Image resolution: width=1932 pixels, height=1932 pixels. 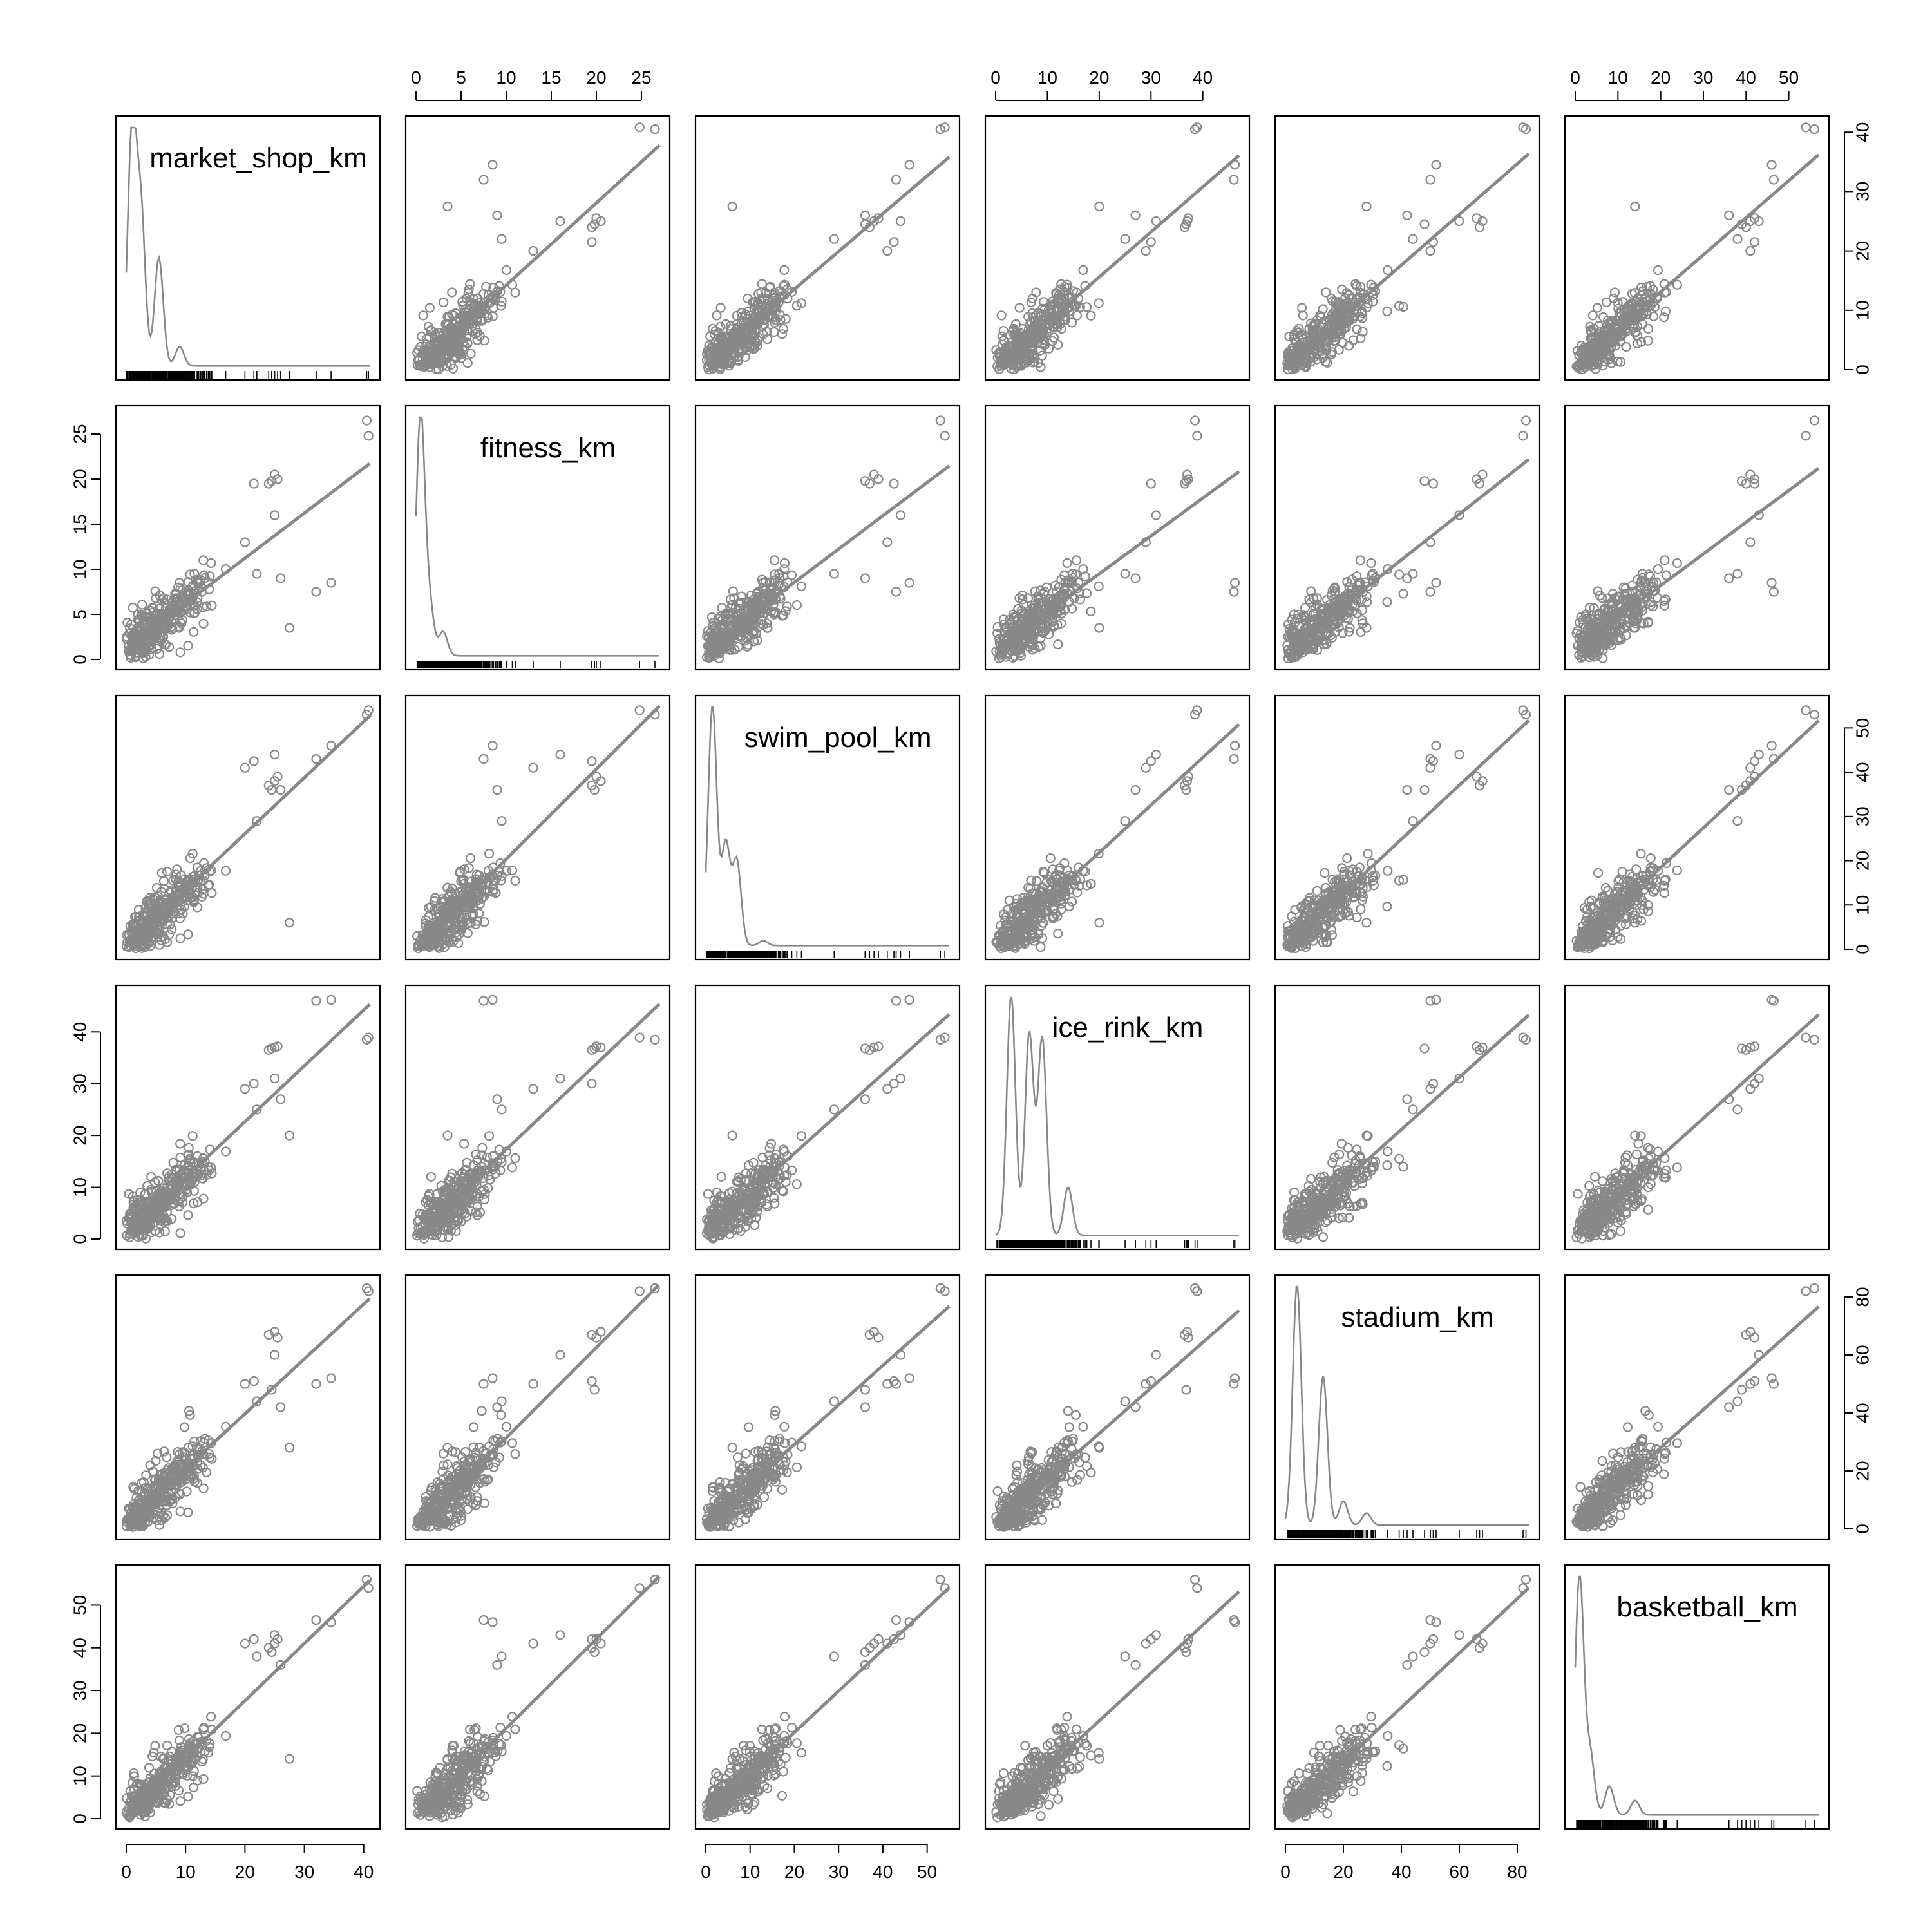 I want to click on panel-fitness_km-vs-basketball_km, so click(x=1697, y=538).